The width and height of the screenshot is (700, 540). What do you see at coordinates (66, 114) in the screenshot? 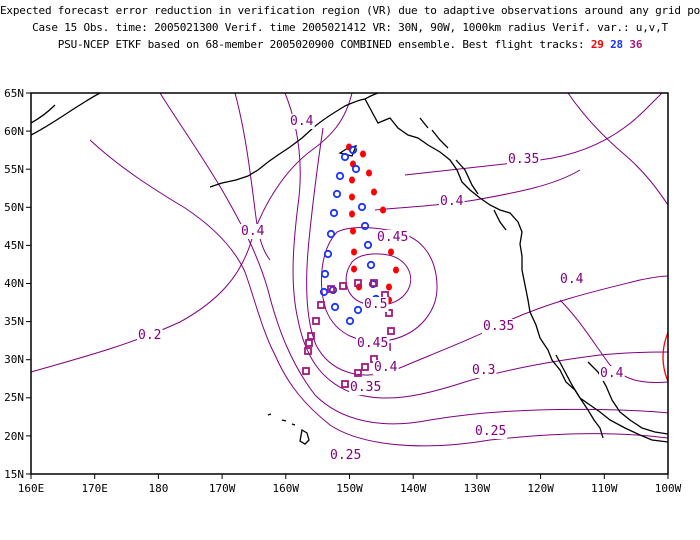
I see `coast-kamchatka` at bounding box center [66, 114].